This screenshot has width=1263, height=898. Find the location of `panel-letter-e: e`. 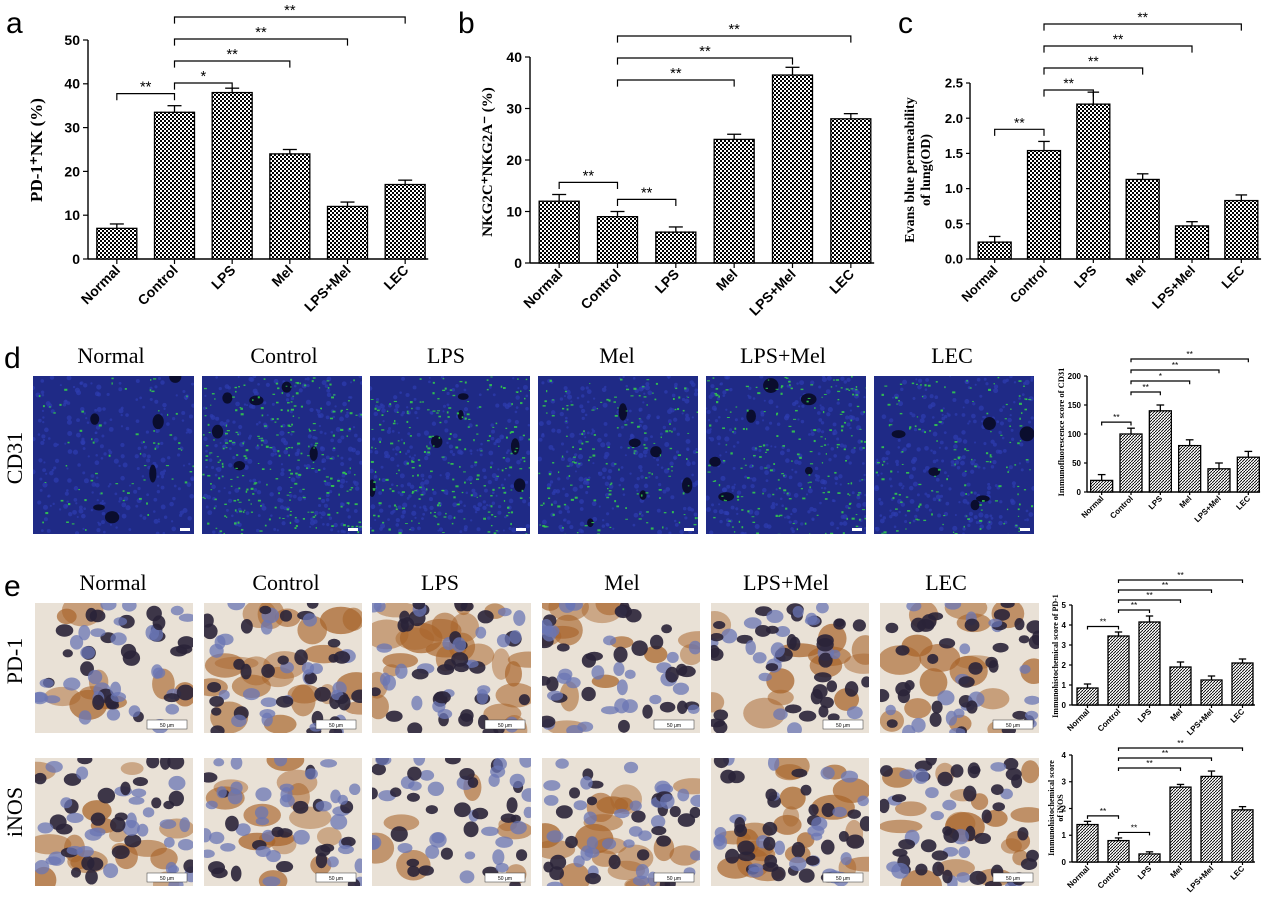

panel-letter-e: e is located at coordinates (12, 586).